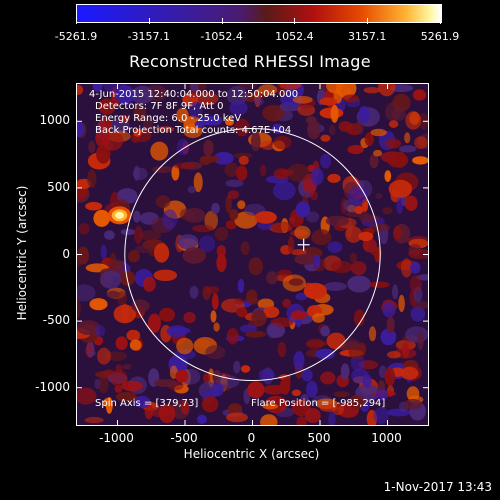 Image resolution: width=500 pixels, height=500 pixels. What do you see at coordinates (437, 487) in the screenshot?
I see `footer-date: 1-Nov-2017 13:43` at bounding box center [437, 487].